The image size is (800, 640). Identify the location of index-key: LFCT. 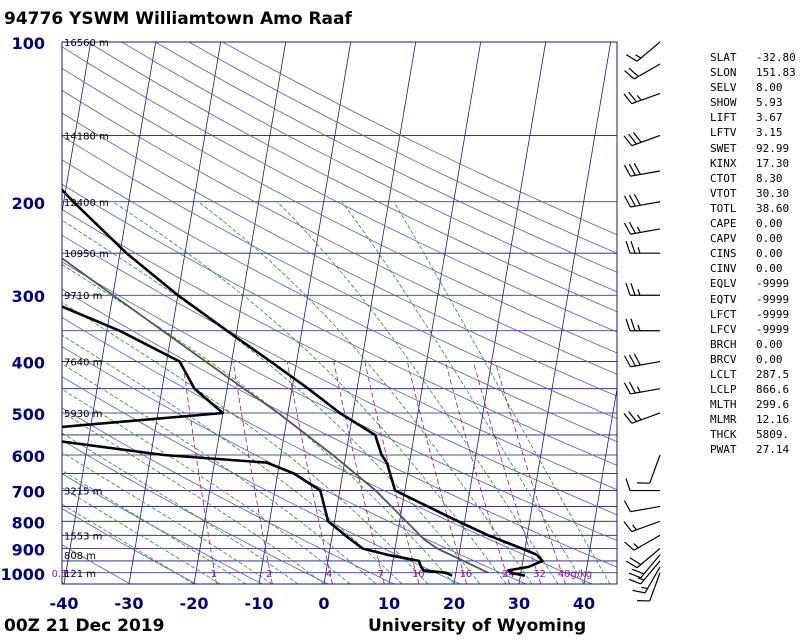
(723, 314).